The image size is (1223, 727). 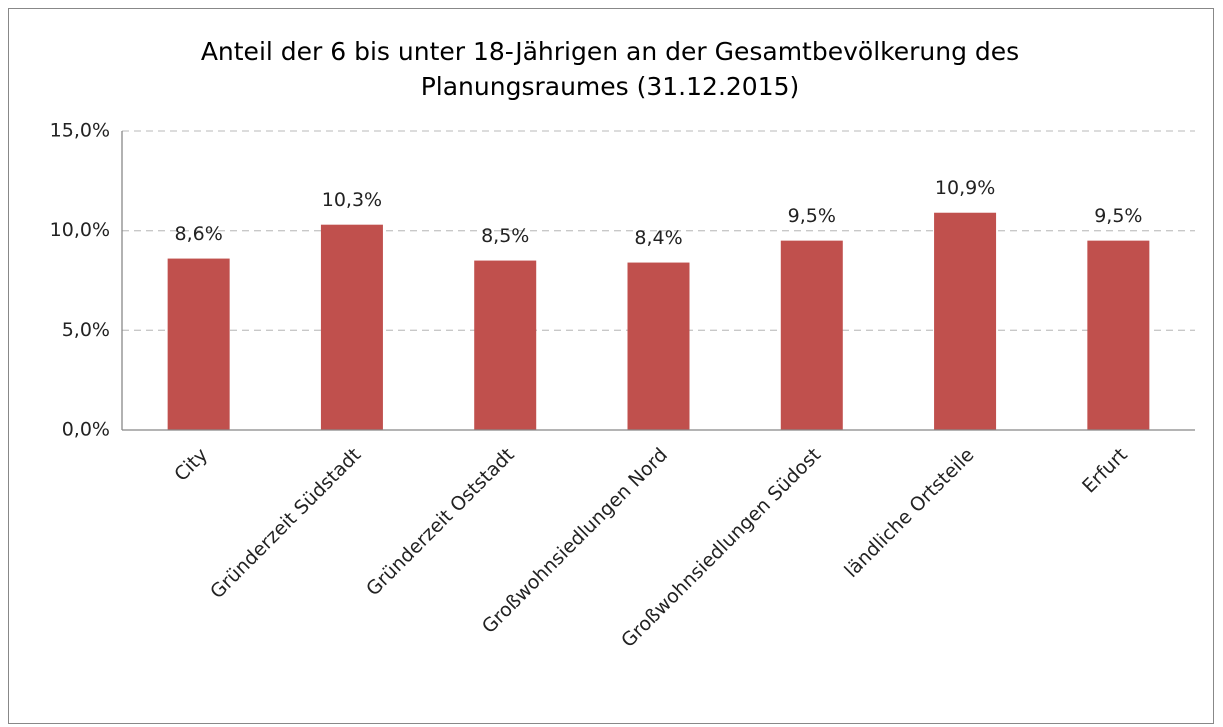 I want to click on y-tick-label: 10,0%, so click(x=80, y=230).